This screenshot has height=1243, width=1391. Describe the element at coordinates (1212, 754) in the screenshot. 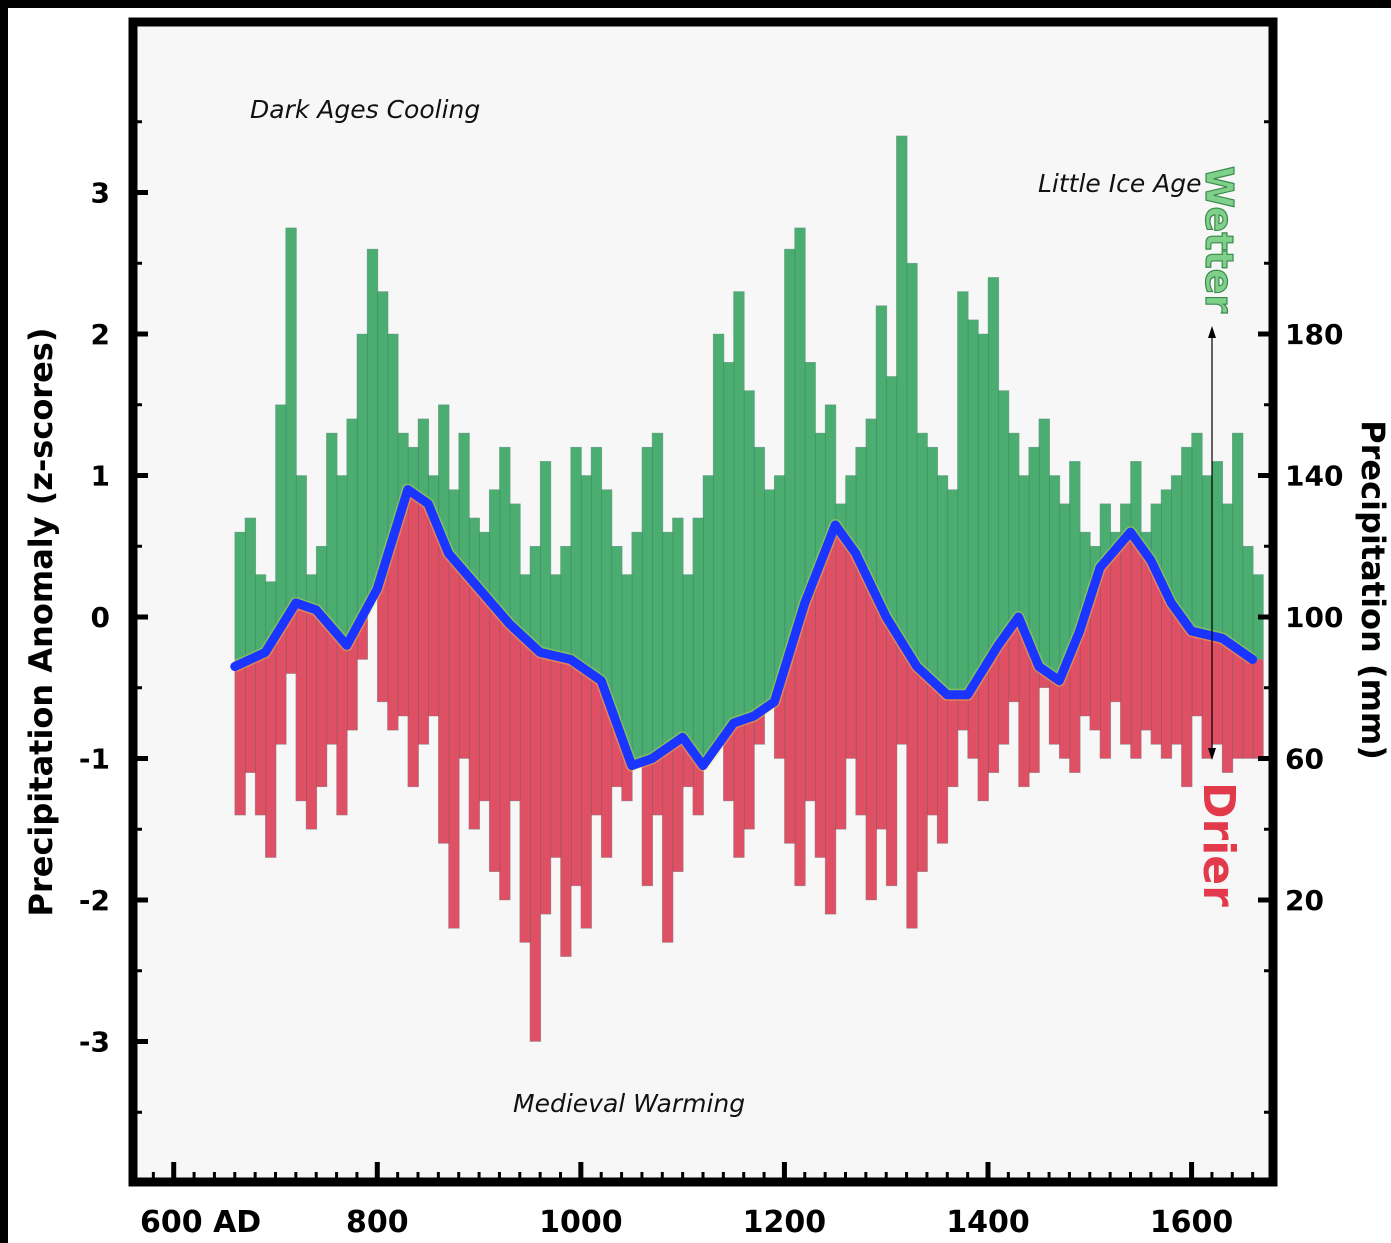

I see `arrow-down-head` at that location.